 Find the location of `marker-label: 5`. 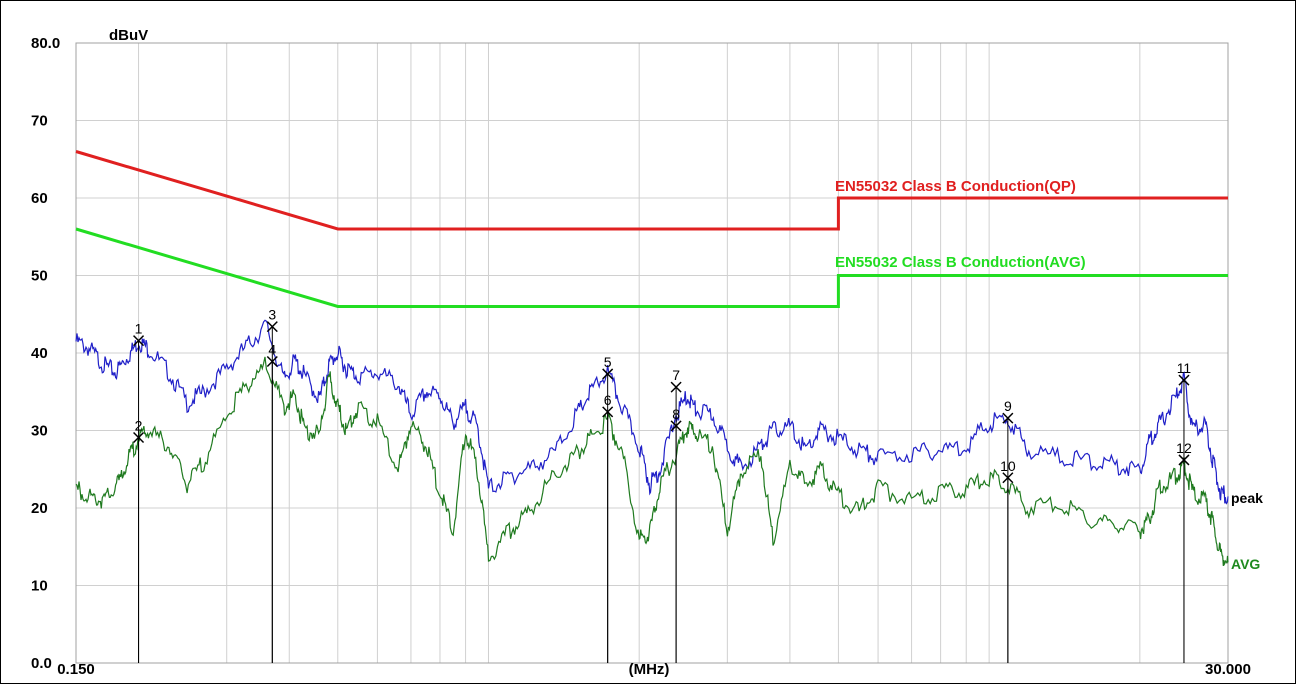

marker-label: 5 is located at coordinates (608, 362).